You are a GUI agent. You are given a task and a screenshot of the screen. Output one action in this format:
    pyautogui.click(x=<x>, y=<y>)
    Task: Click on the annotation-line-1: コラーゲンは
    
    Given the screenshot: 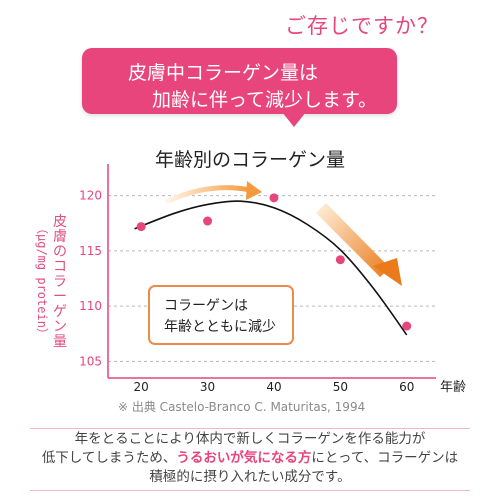 What is the action you would take?
    pyautogui.click(x=206, y=306)
    